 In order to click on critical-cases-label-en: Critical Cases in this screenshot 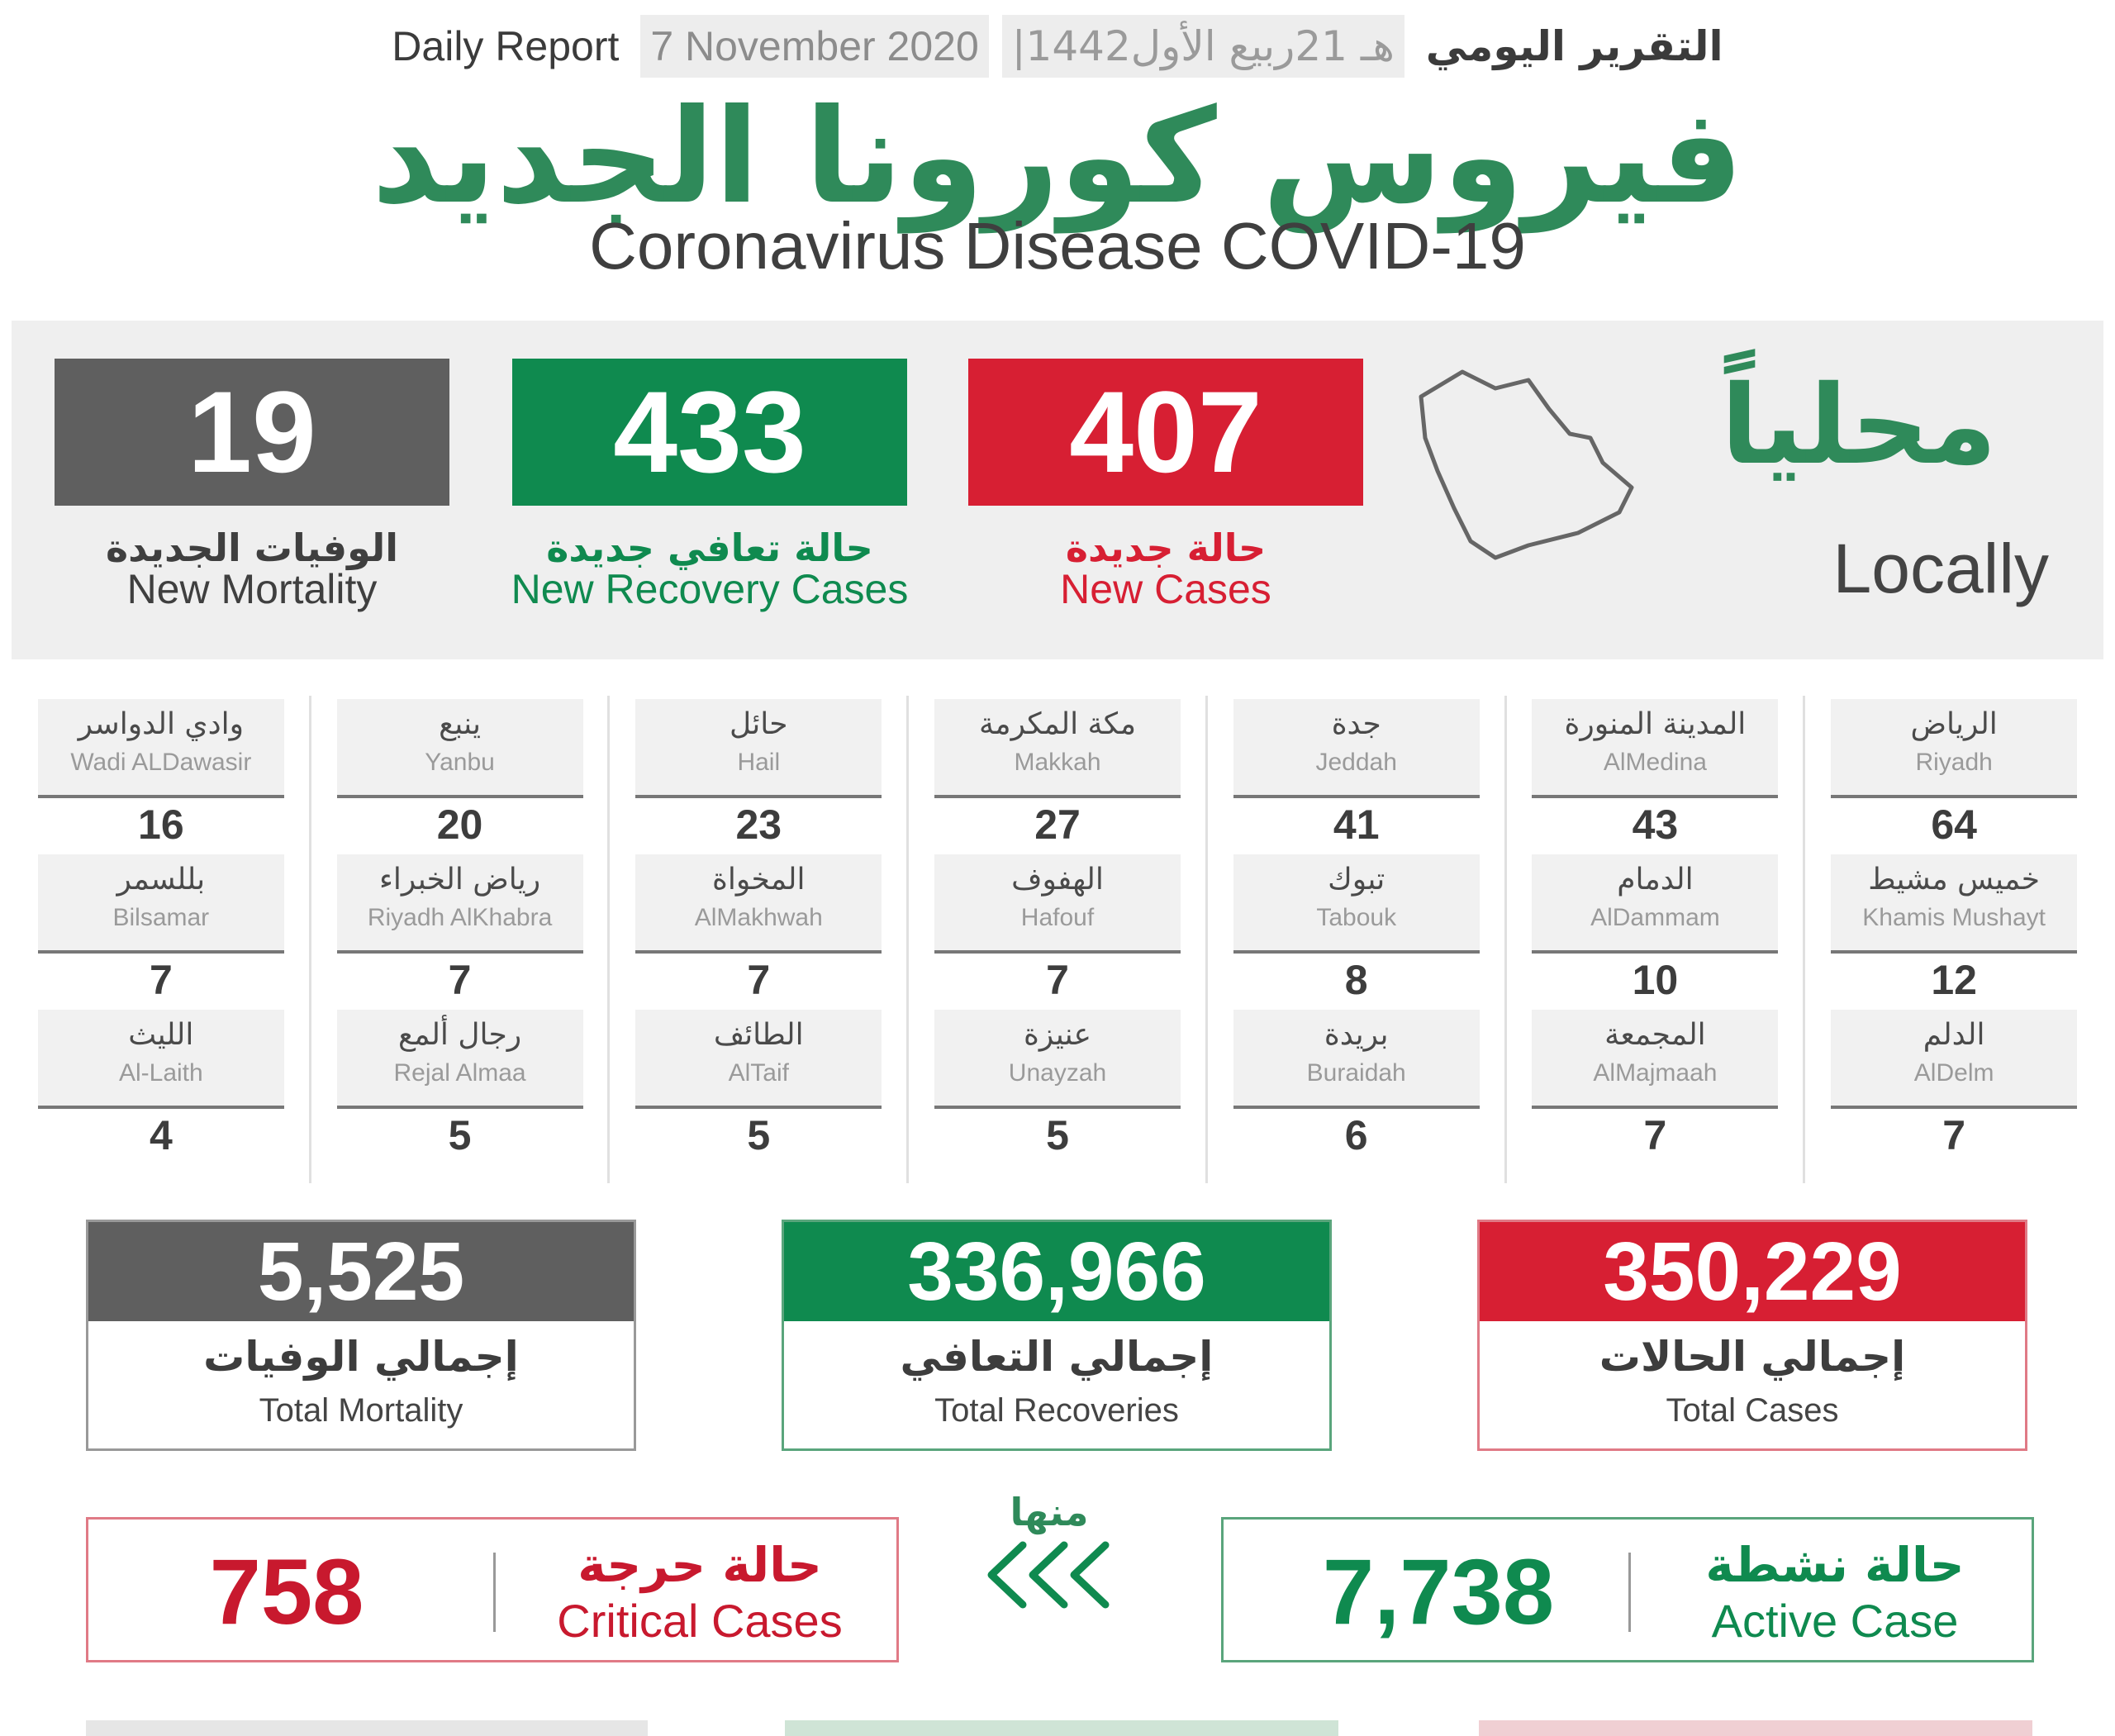, I will do `click(700, 1621)`.